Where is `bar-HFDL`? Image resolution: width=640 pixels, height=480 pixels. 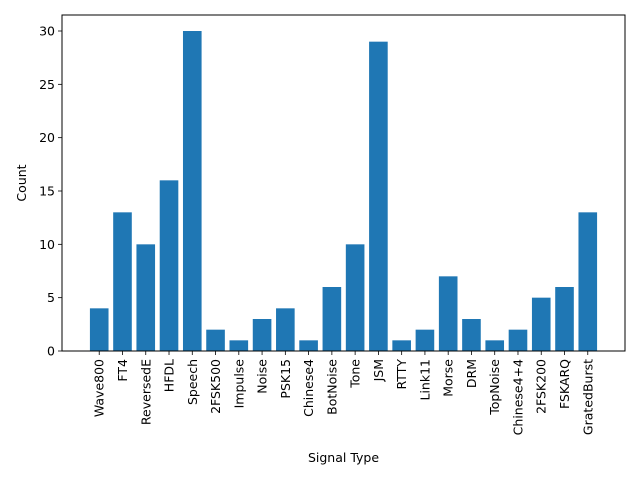
bar-HFDL is located at coordinates (169, 265).